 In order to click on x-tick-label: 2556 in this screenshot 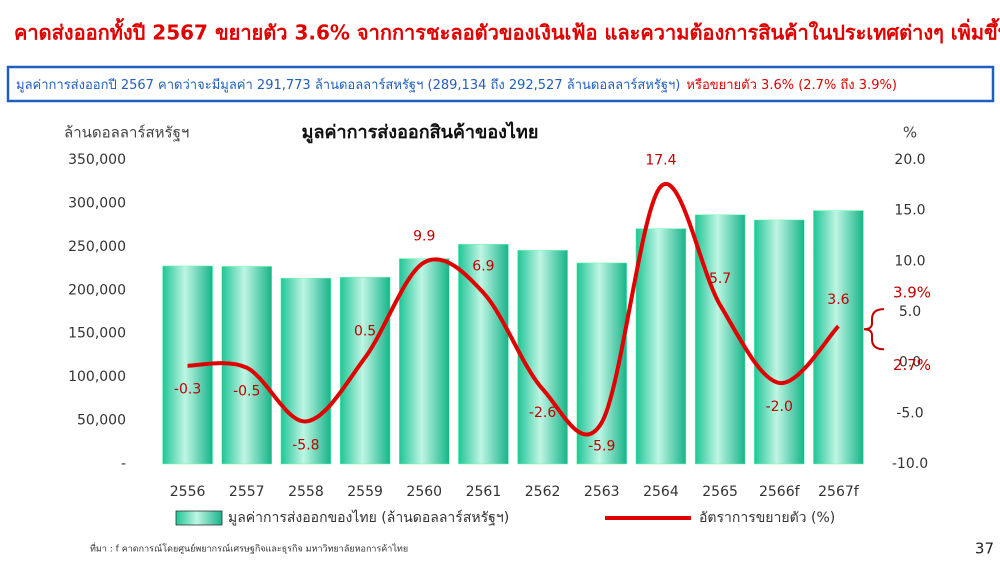, I will do `click(188, 492)`.